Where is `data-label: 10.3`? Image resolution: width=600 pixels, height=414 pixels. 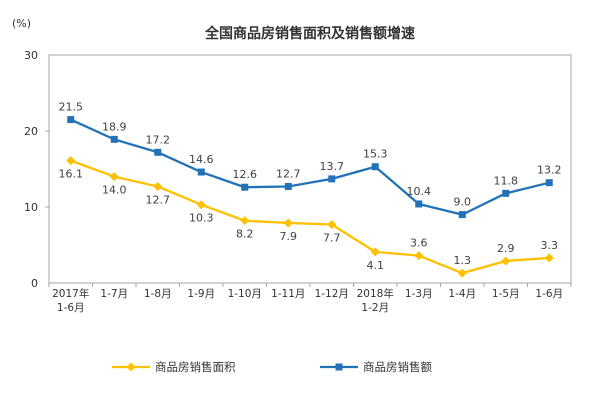
data-label: 10.3 is located at coordinates (201, 218).